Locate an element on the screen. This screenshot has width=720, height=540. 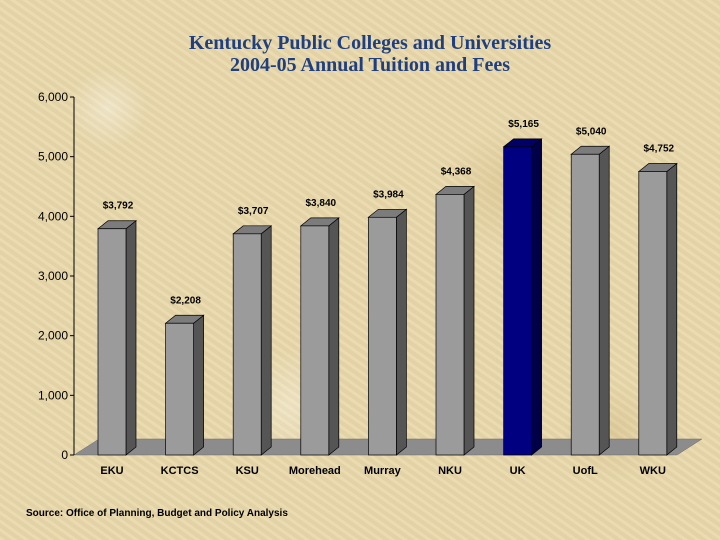
bar-wku is located at coordinates (657, 309).